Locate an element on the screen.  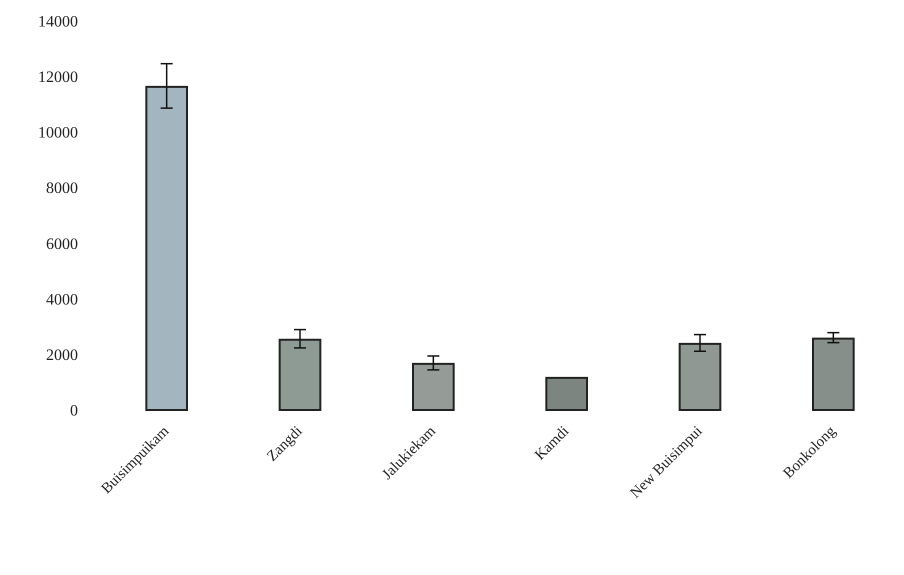
y-tick-label: 12000 is located at coordinates (58, 77).